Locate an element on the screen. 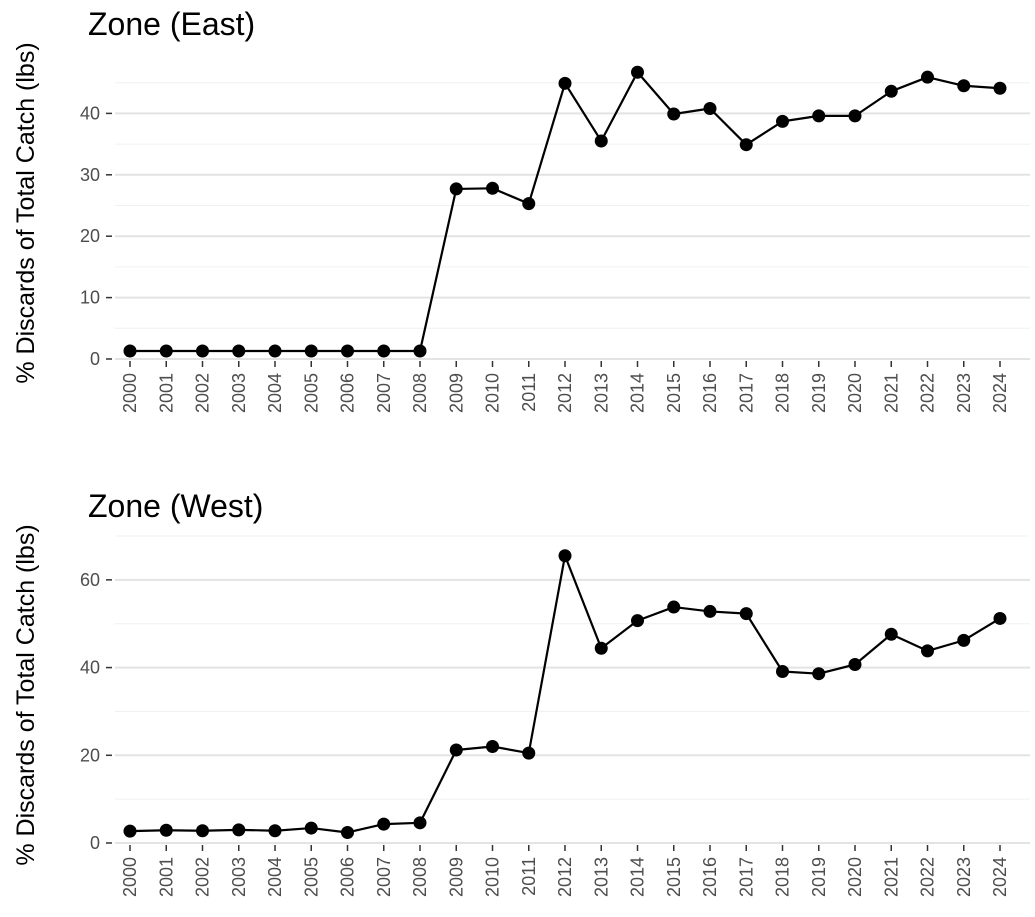 This screenshot has width=1035, height=917. x-tick-label: 2010 is located at coordinates (493, 877).